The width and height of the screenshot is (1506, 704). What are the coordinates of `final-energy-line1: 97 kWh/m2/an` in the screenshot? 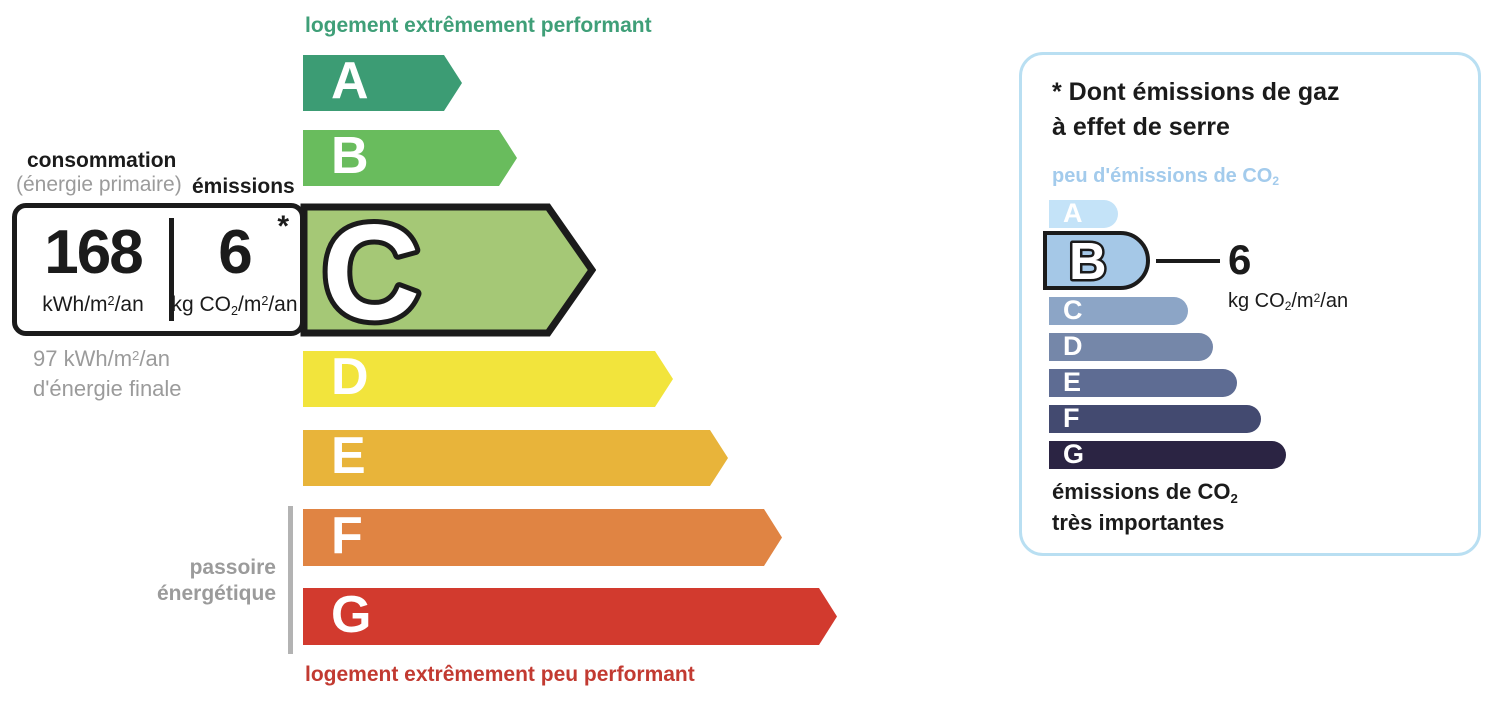 It's located at (101, 358).